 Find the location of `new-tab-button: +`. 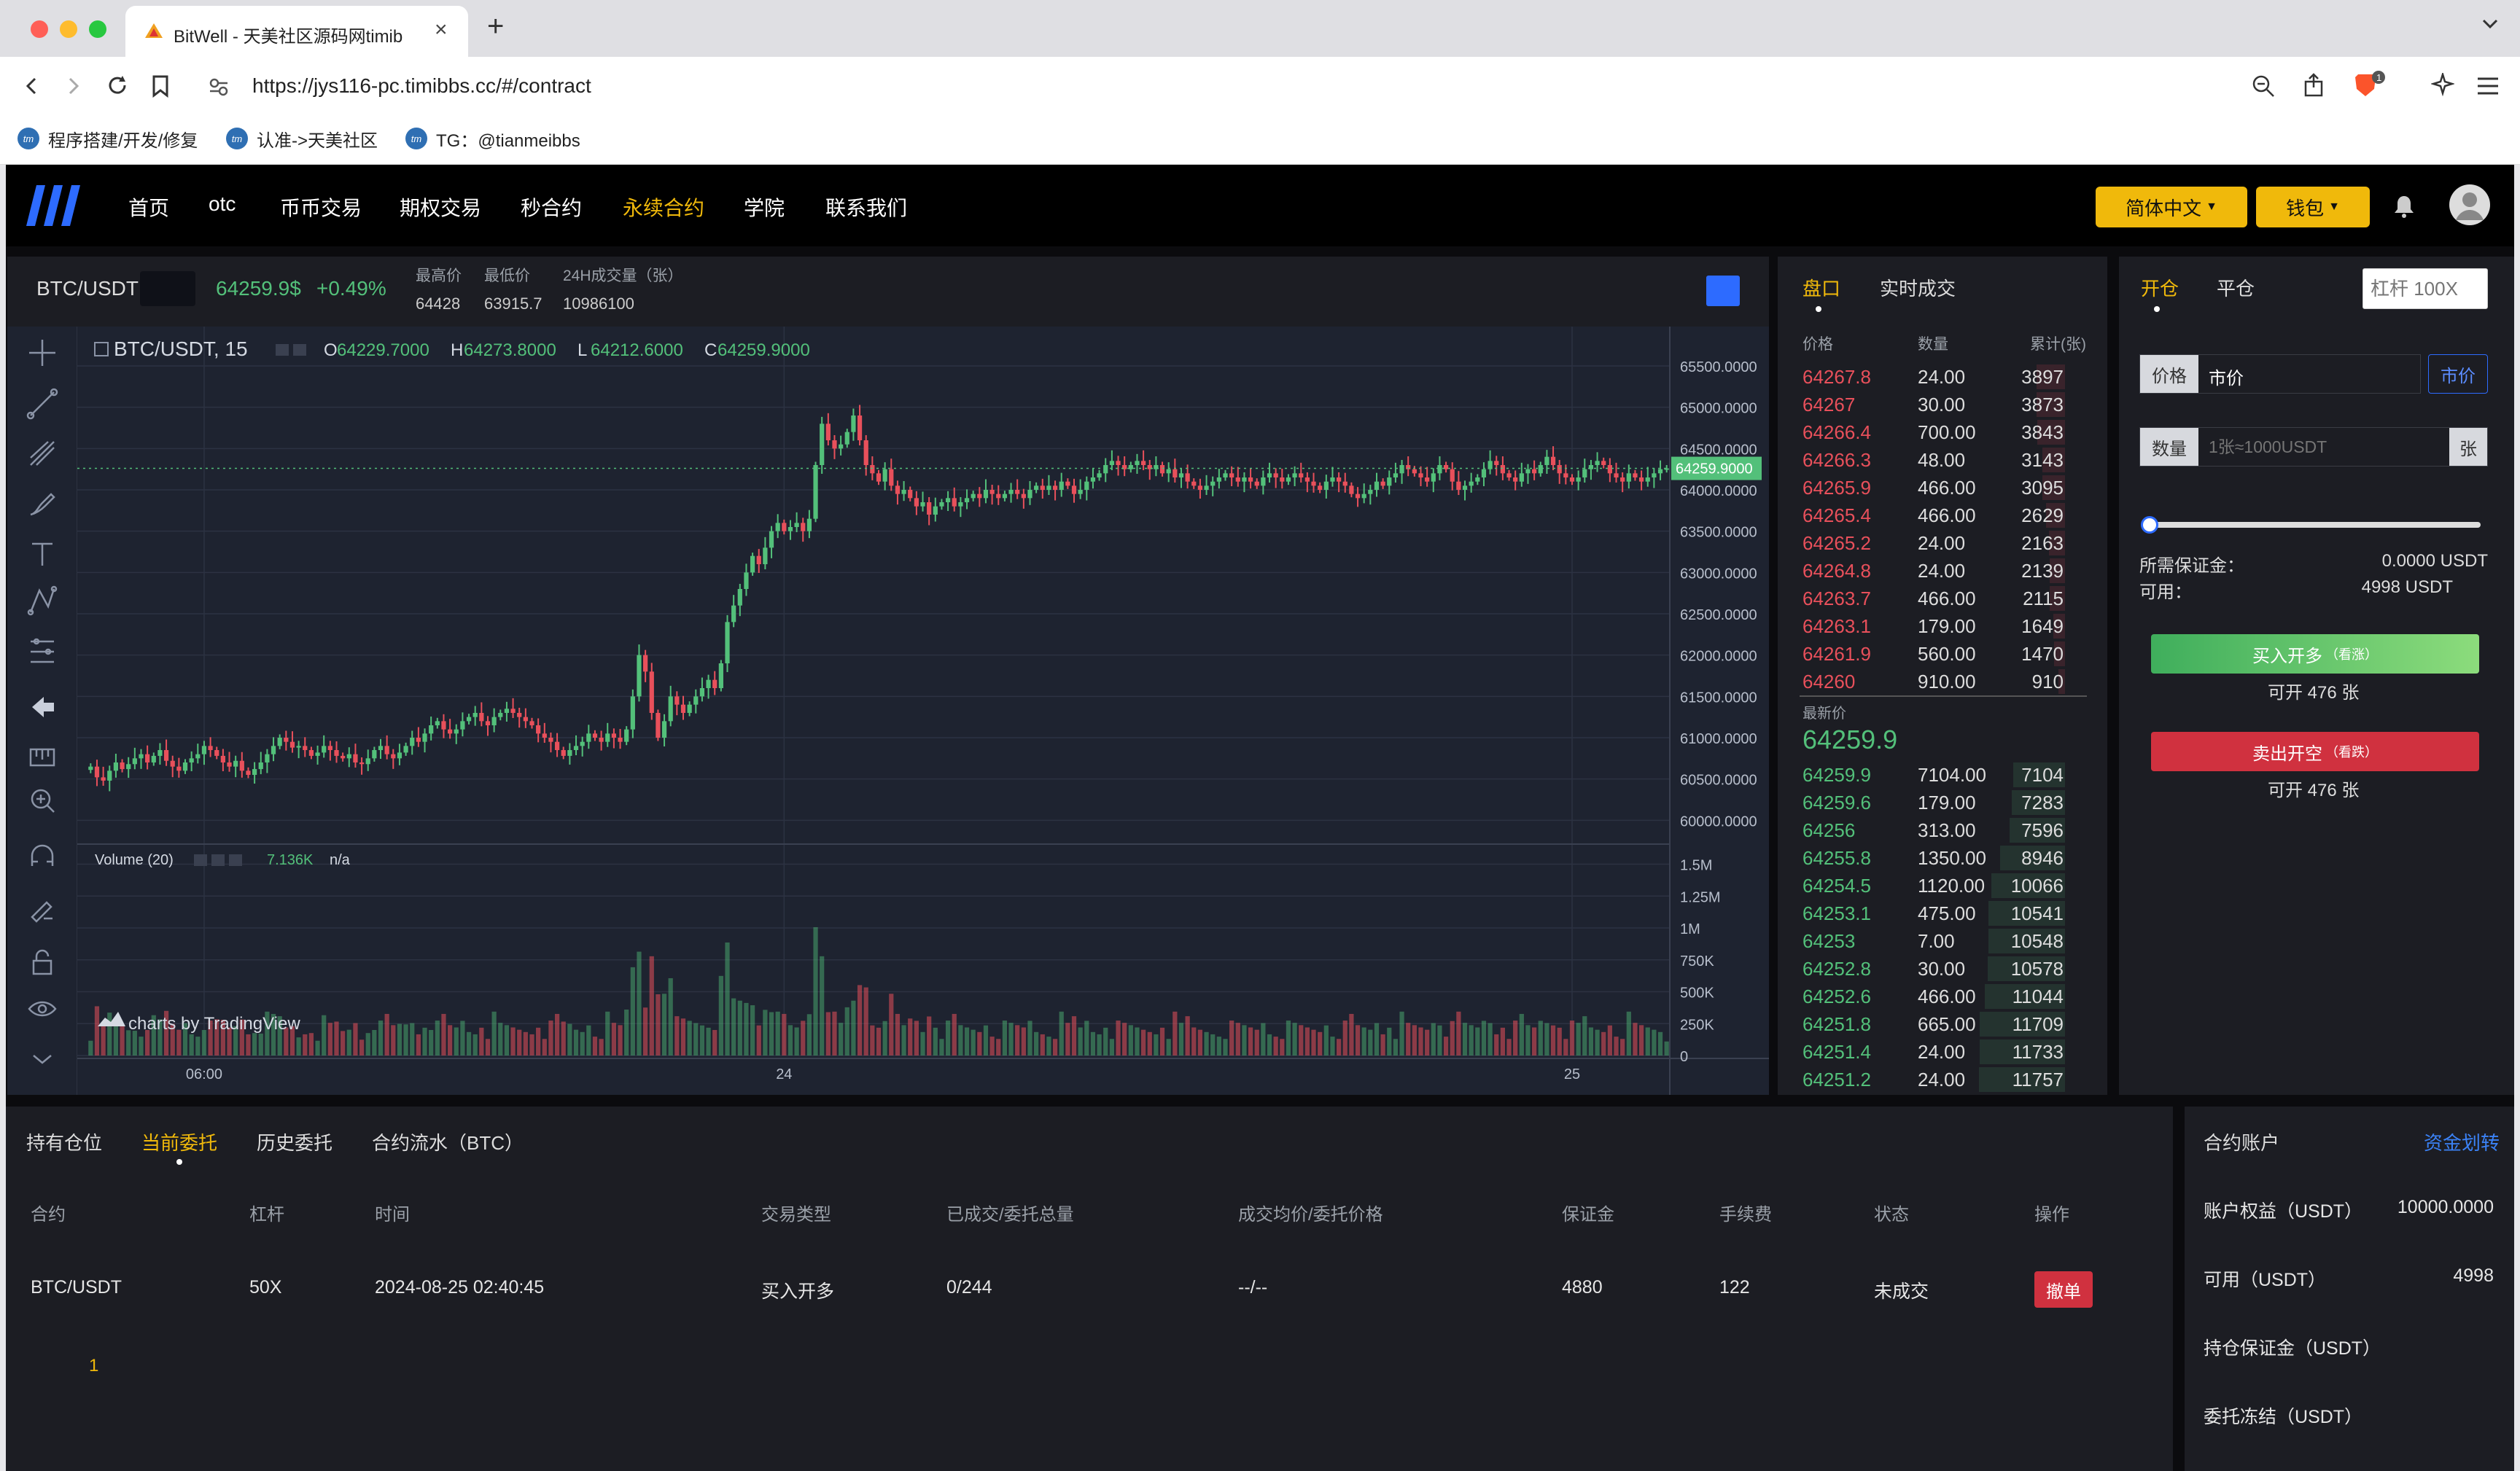

new-tab-button: + is located at coordinates (496, 26).